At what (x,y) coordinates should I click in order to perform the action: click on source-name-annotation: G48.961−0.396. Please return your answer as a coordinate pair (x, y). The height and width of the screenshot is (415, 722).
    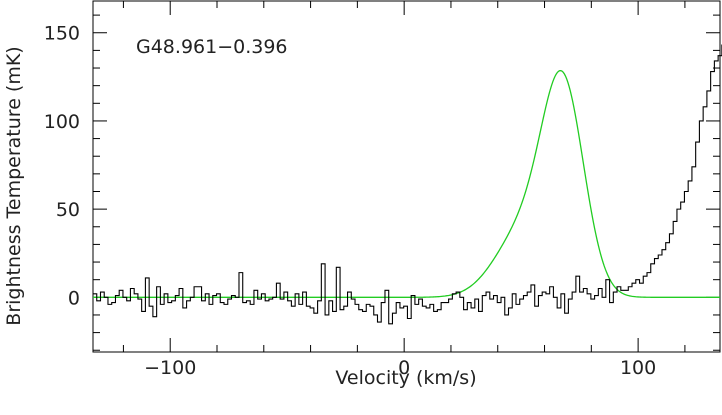
    Looking at the image, I should click on (212, 47).